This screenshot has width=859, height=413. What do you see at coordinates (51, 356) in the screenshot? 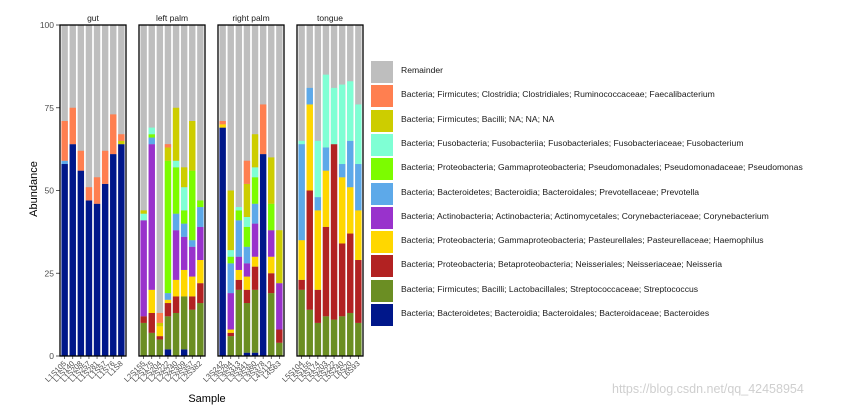
I see `y-tick-label: 0` at bounding box center [51, 356].